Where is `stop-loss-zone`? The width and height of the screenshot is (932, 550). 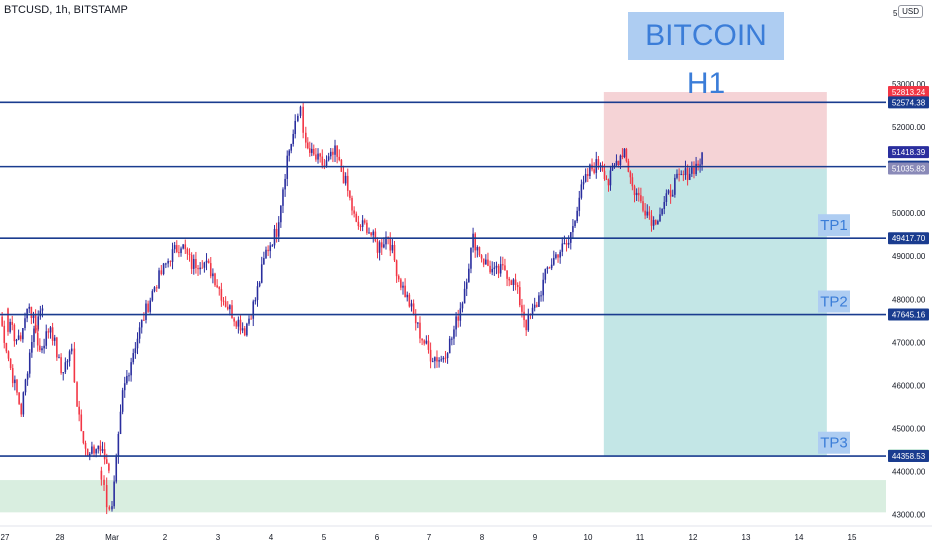 stop-loss-zone is located at coordinates (715, 130).